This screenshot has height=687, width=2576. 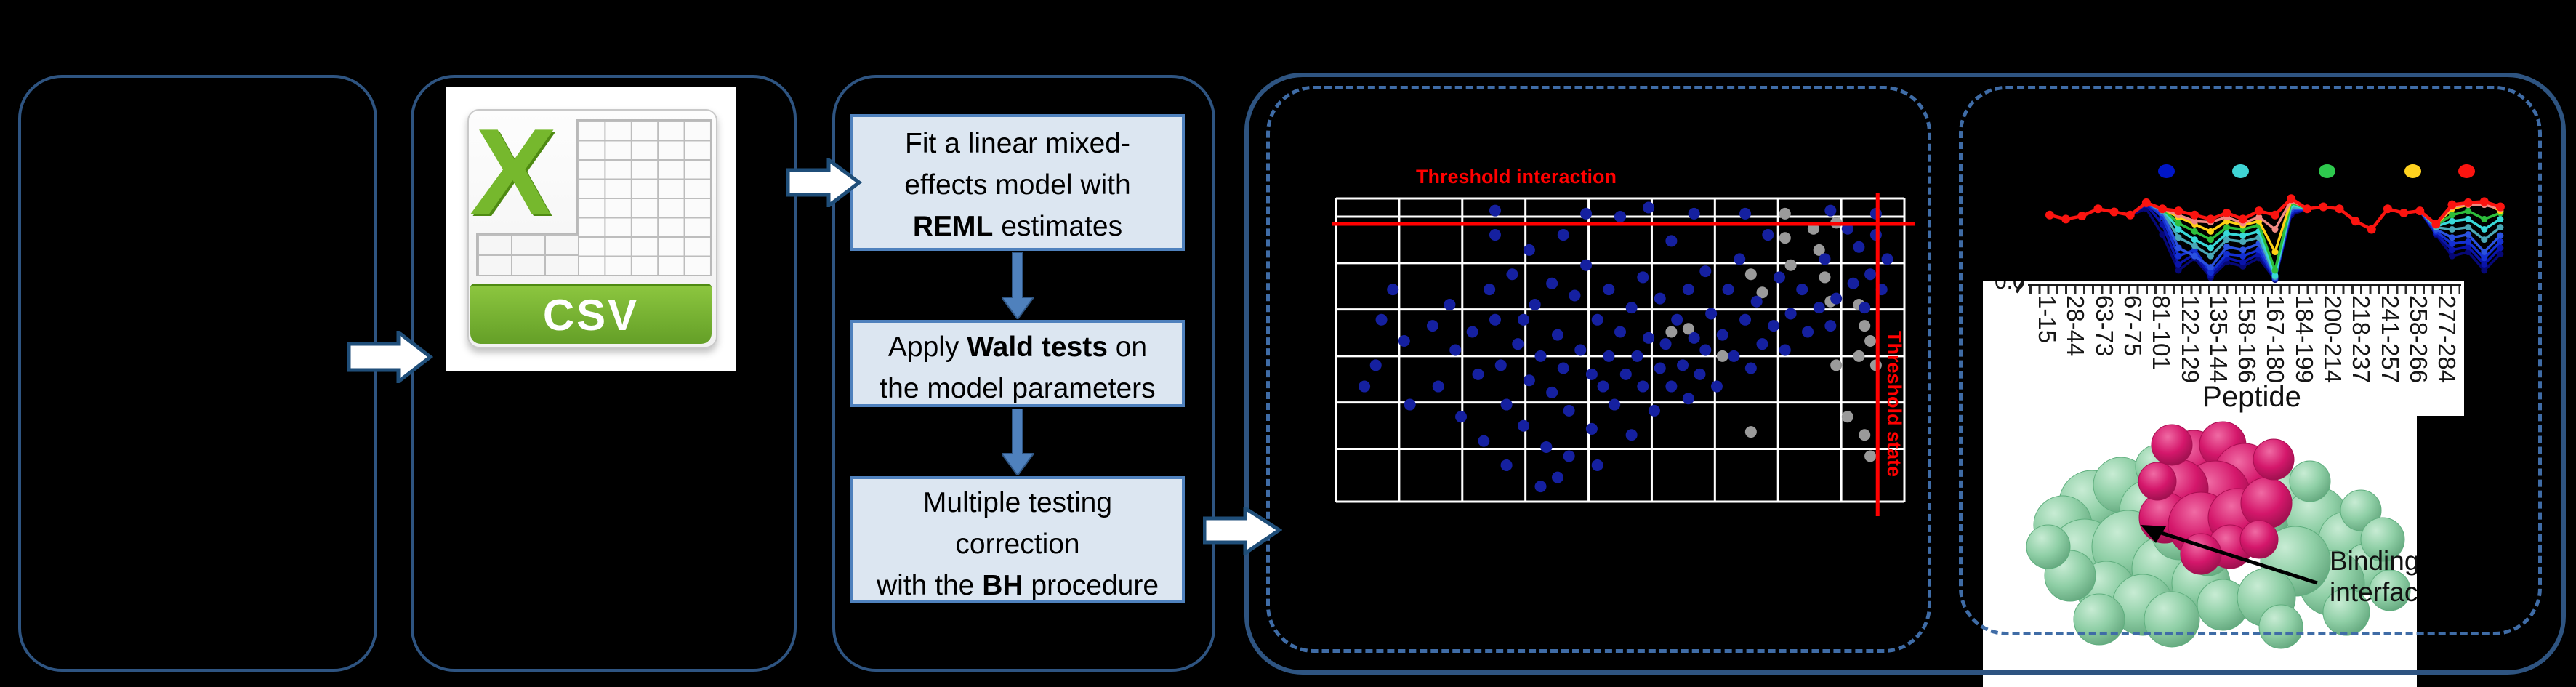 What do you see at coordinates (2275, 239) in the screenshot?
I see `uptake-line-chart` at bounding box center [2275, 239].